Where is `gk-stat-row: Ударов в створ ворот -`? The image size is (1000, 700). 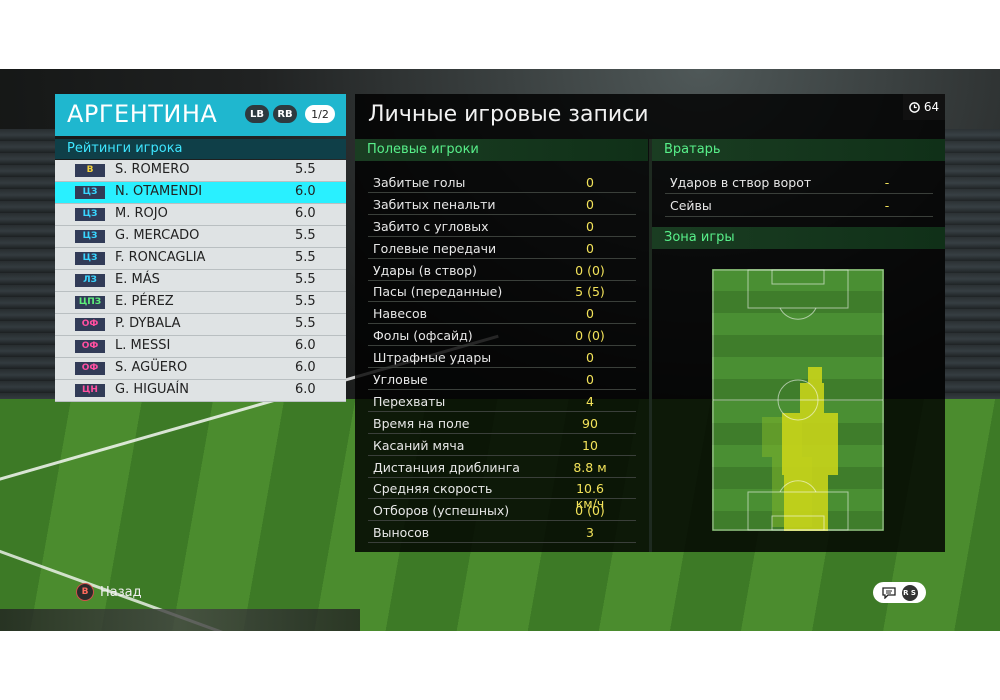 gk-stat-row: Ударов в створ ворот - is located at coordinates (799, 183).